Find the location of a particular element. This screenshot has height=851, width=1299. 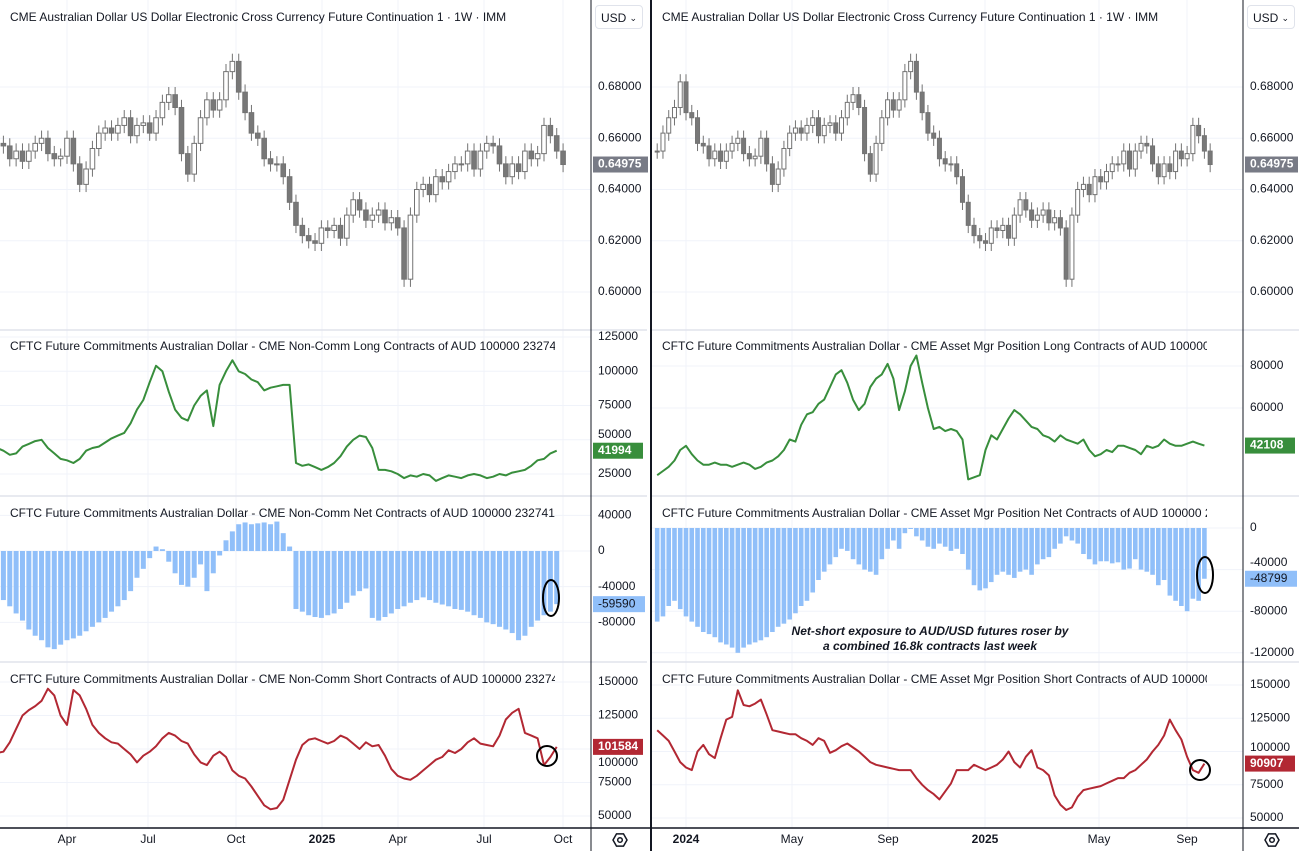

y-tick-label: 25000 is located at coordinates (615, 473).